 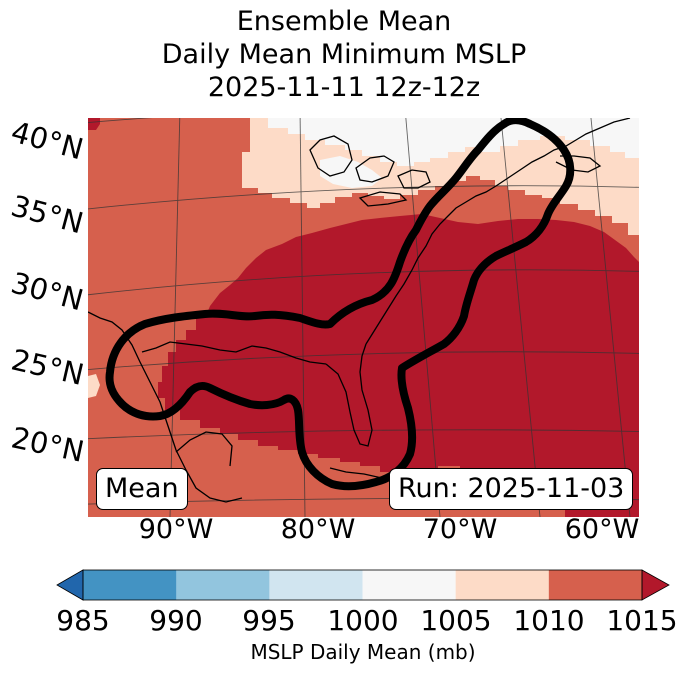 What do you see at coordinates (176, 529) in the screenshot?
I see `lon-label-90w: 90°W` at bounding box center [176, 529].